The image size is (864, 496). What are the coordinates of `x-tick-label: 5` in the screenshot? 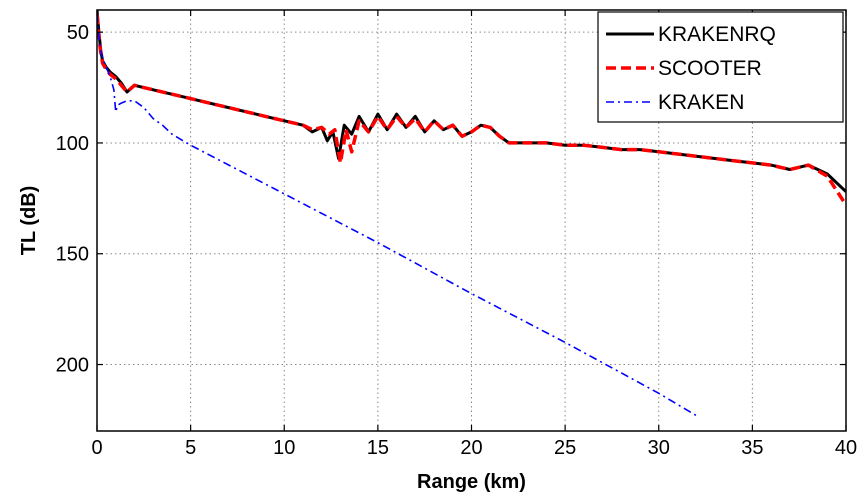 It's located at (190, 448).